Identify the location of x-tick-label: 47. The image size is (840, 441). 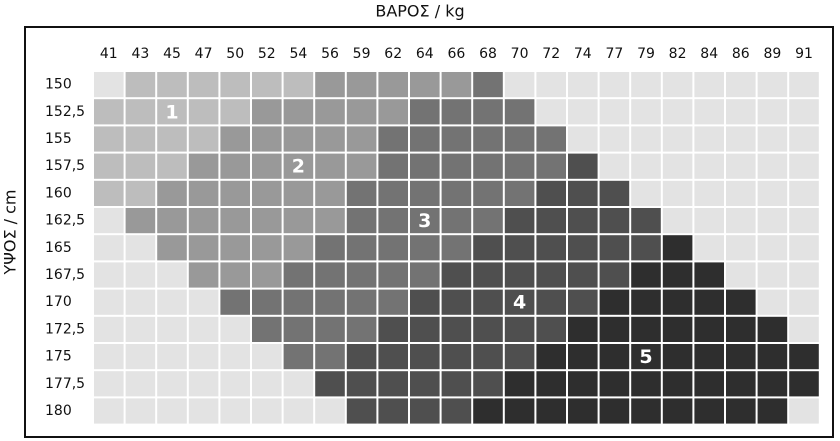
(204, 54).